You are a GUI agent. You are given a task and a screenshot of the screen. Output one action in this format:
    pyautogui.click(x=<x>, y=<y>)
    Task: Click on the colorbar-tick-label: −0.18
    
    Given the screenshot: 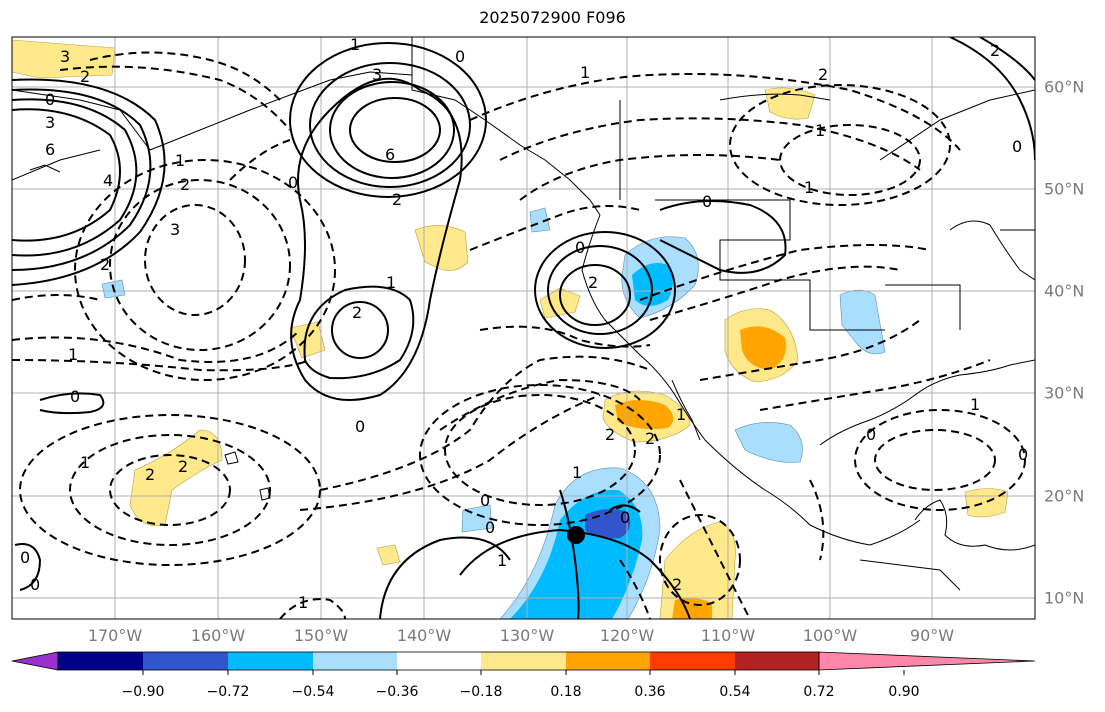 What is the action you would take?
    pyautogui.click(x=481, y=692)
    